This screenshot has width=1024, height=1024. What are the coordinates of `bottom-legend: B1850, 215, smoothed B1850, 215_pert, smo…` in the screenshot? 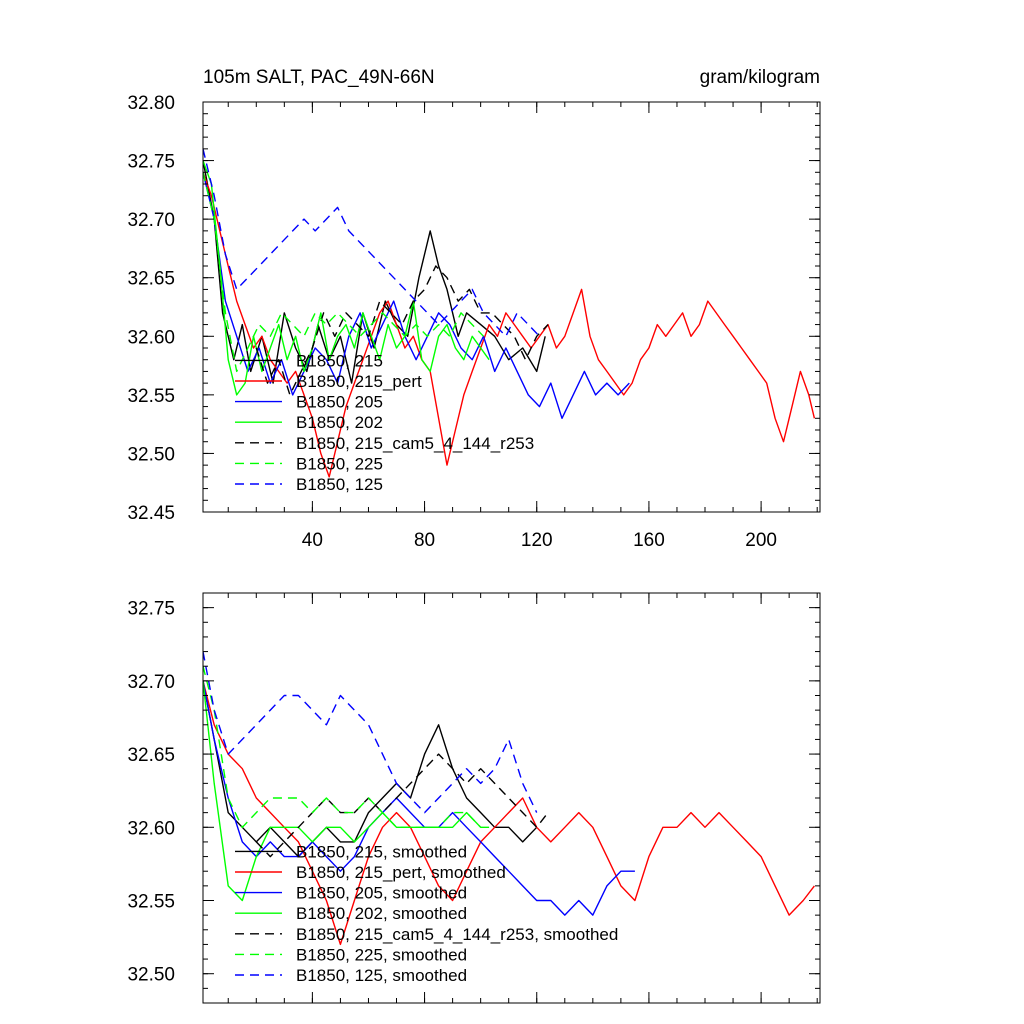 It's located at (426, 913).